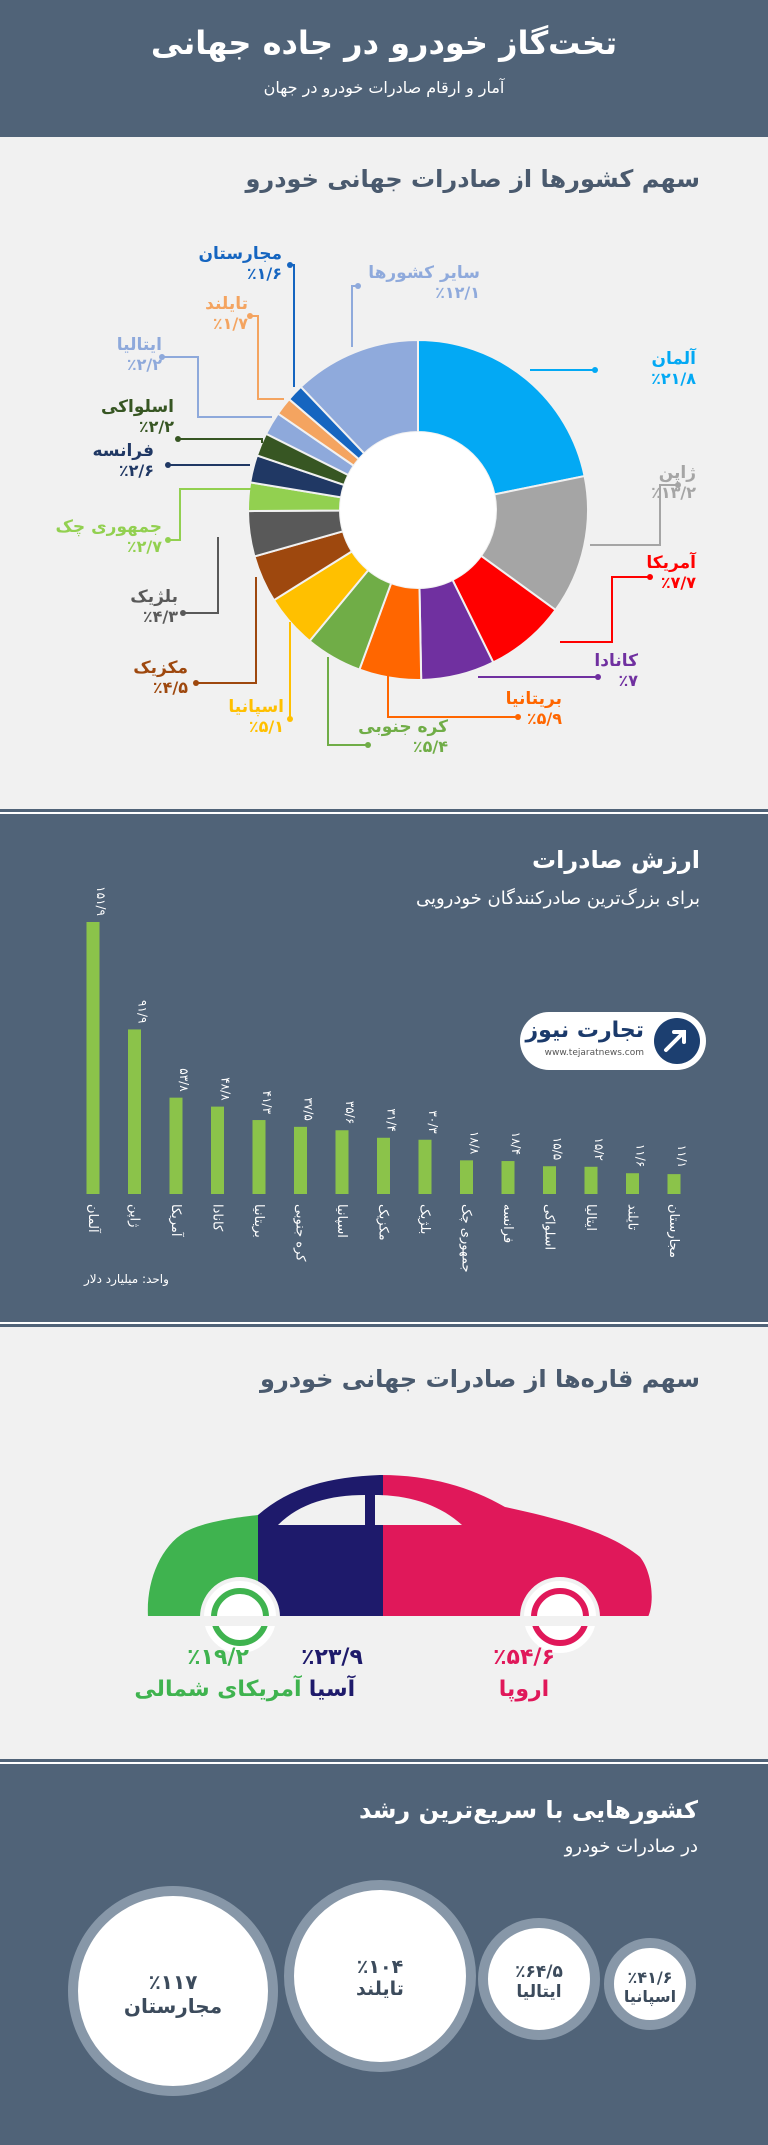 This screenshot has height=2145, width=768. Describe the element at coordinates (528, 1810) in the screenshot. I see `growth-section-title: کشورهایی با سریع‌ترین رشد` at that location.